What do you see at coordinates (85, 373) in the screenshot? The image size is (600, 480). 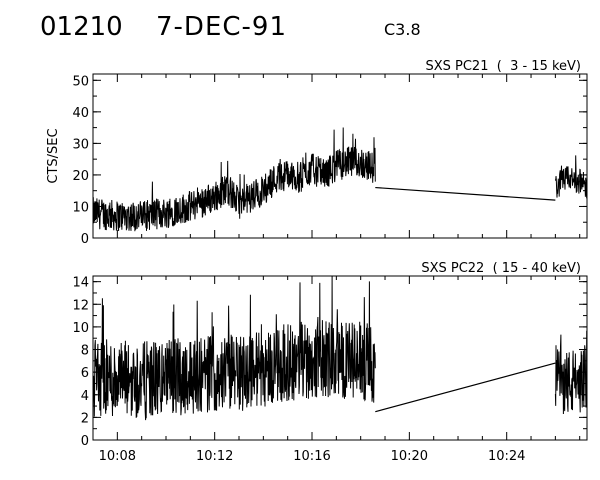 I see `y-tick-label: 6` at bounding box center [85, 373].